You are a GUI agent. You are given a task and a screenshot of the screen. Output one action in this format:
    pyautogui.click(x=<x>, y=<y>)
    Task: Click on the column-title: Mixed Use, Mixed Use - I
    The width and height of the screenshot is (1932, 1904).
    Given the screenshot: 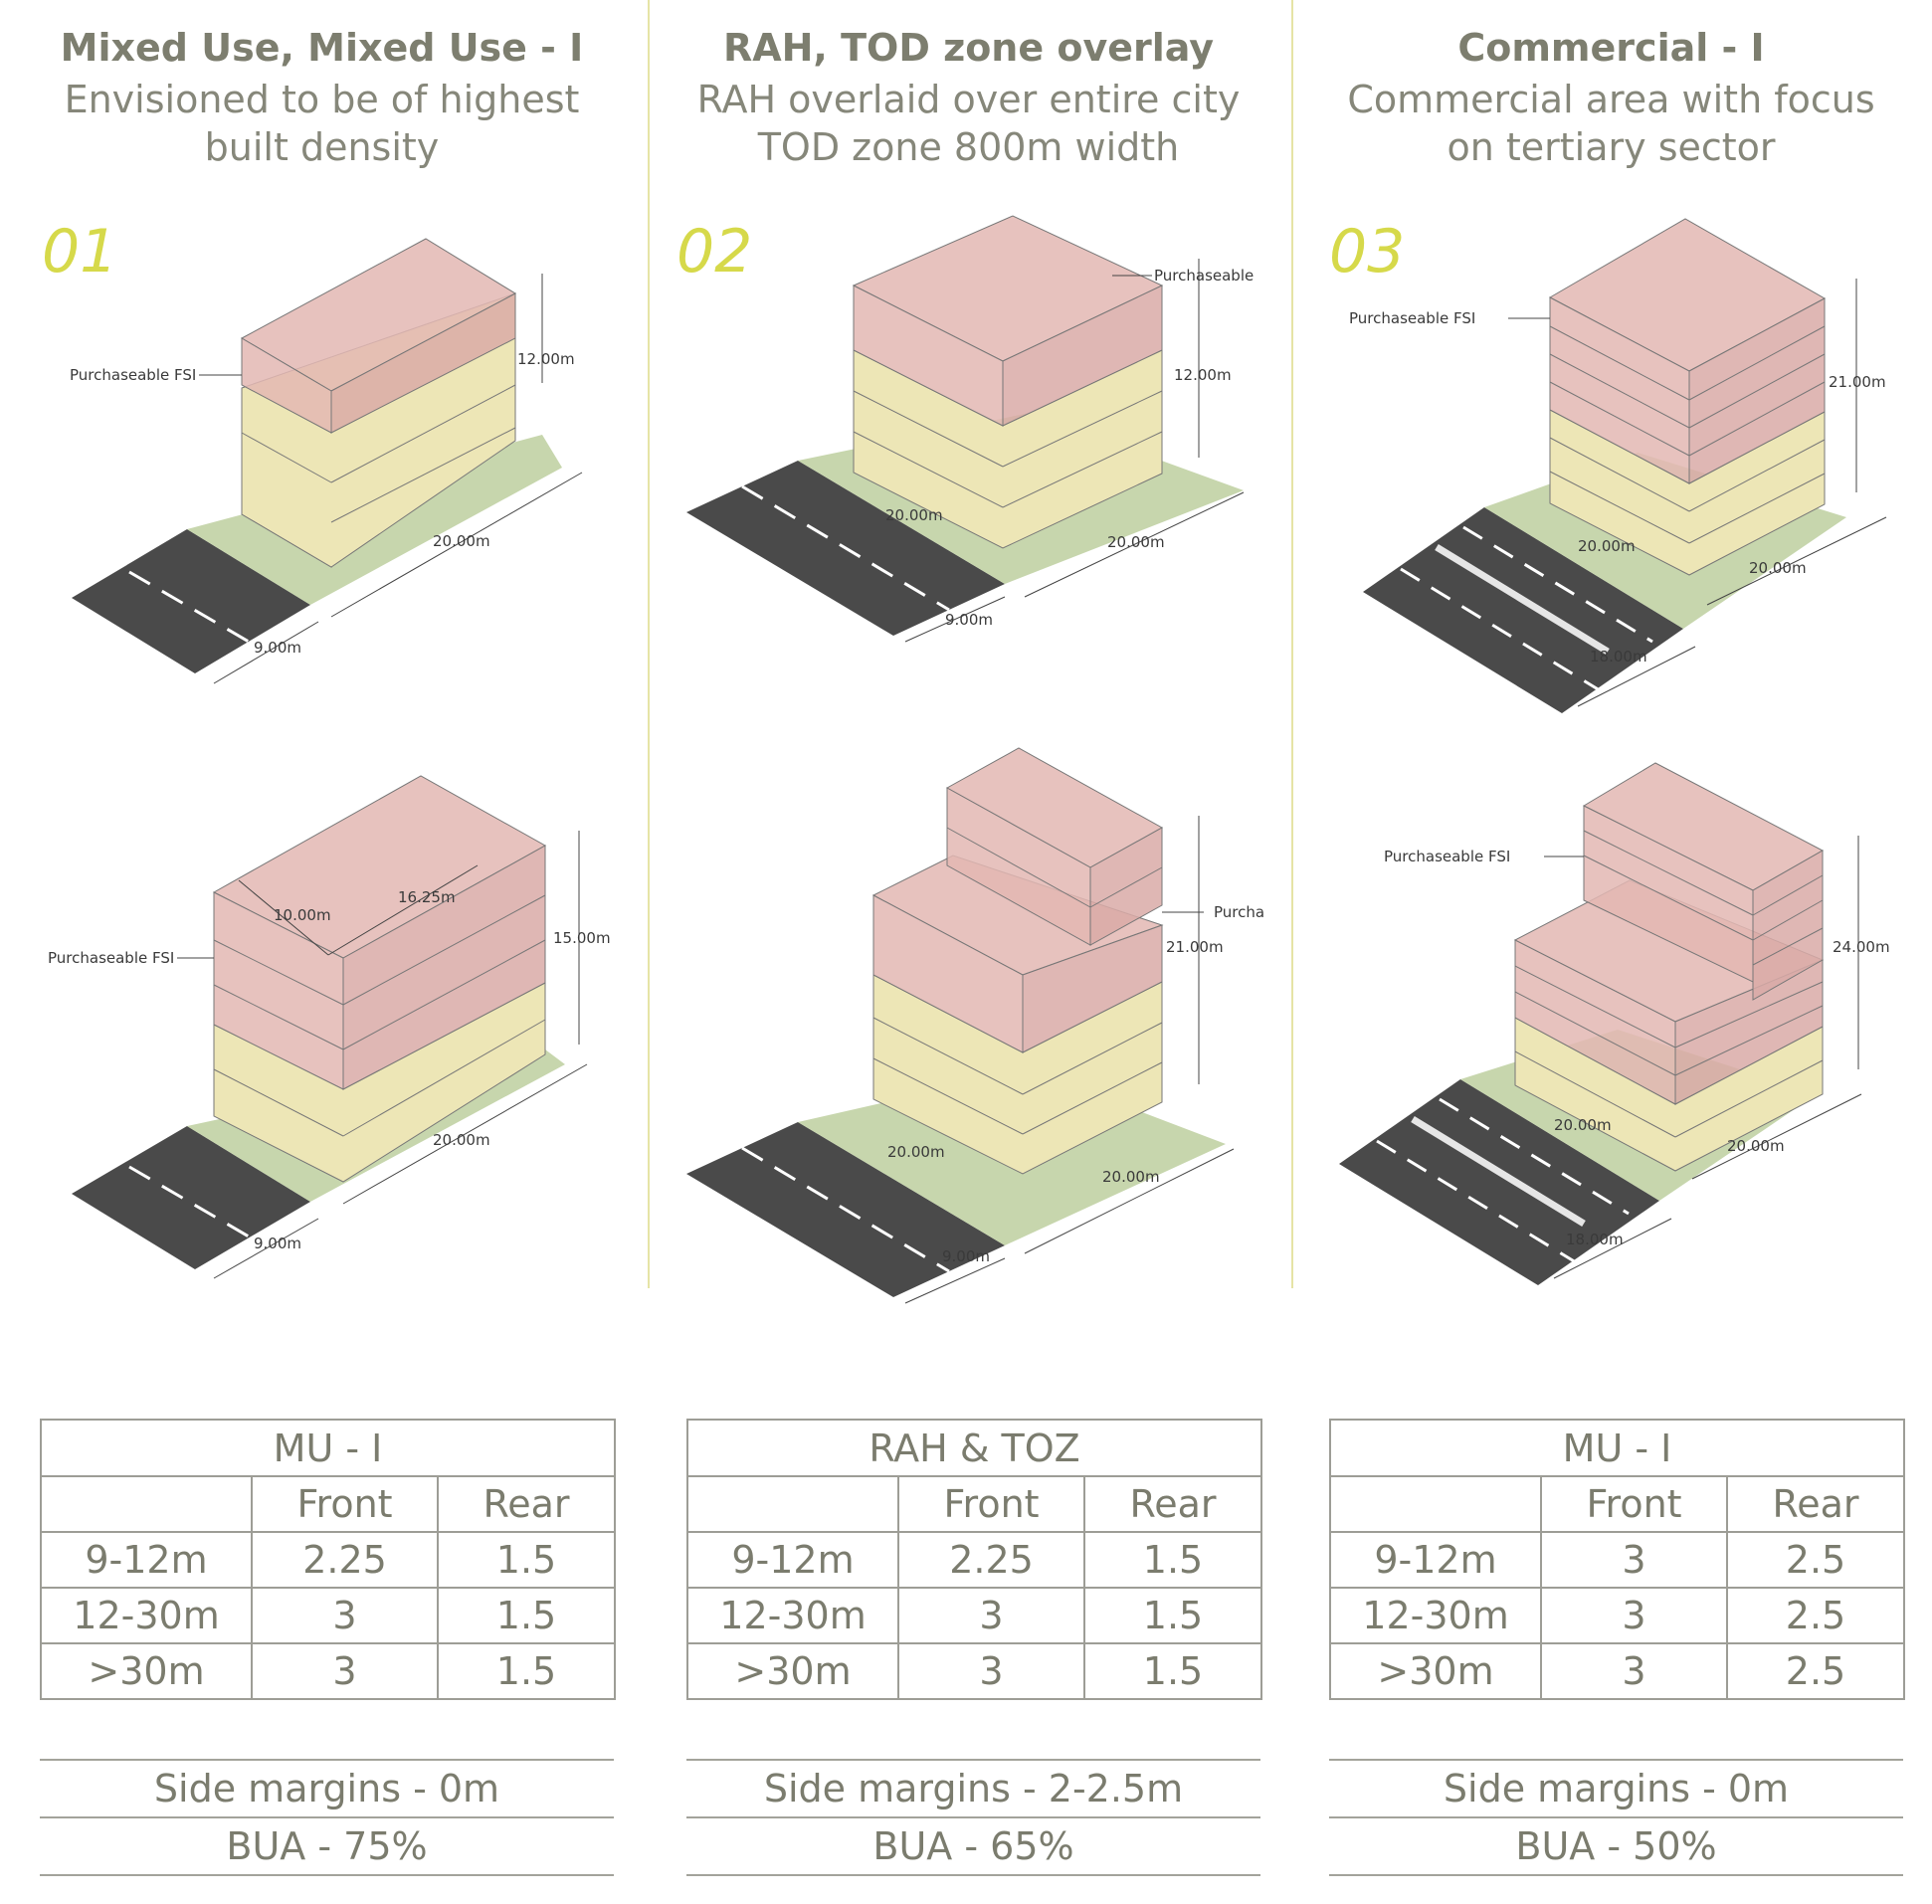 What is the action you would take?
    pyautogui.click(x=322, y=48)
    